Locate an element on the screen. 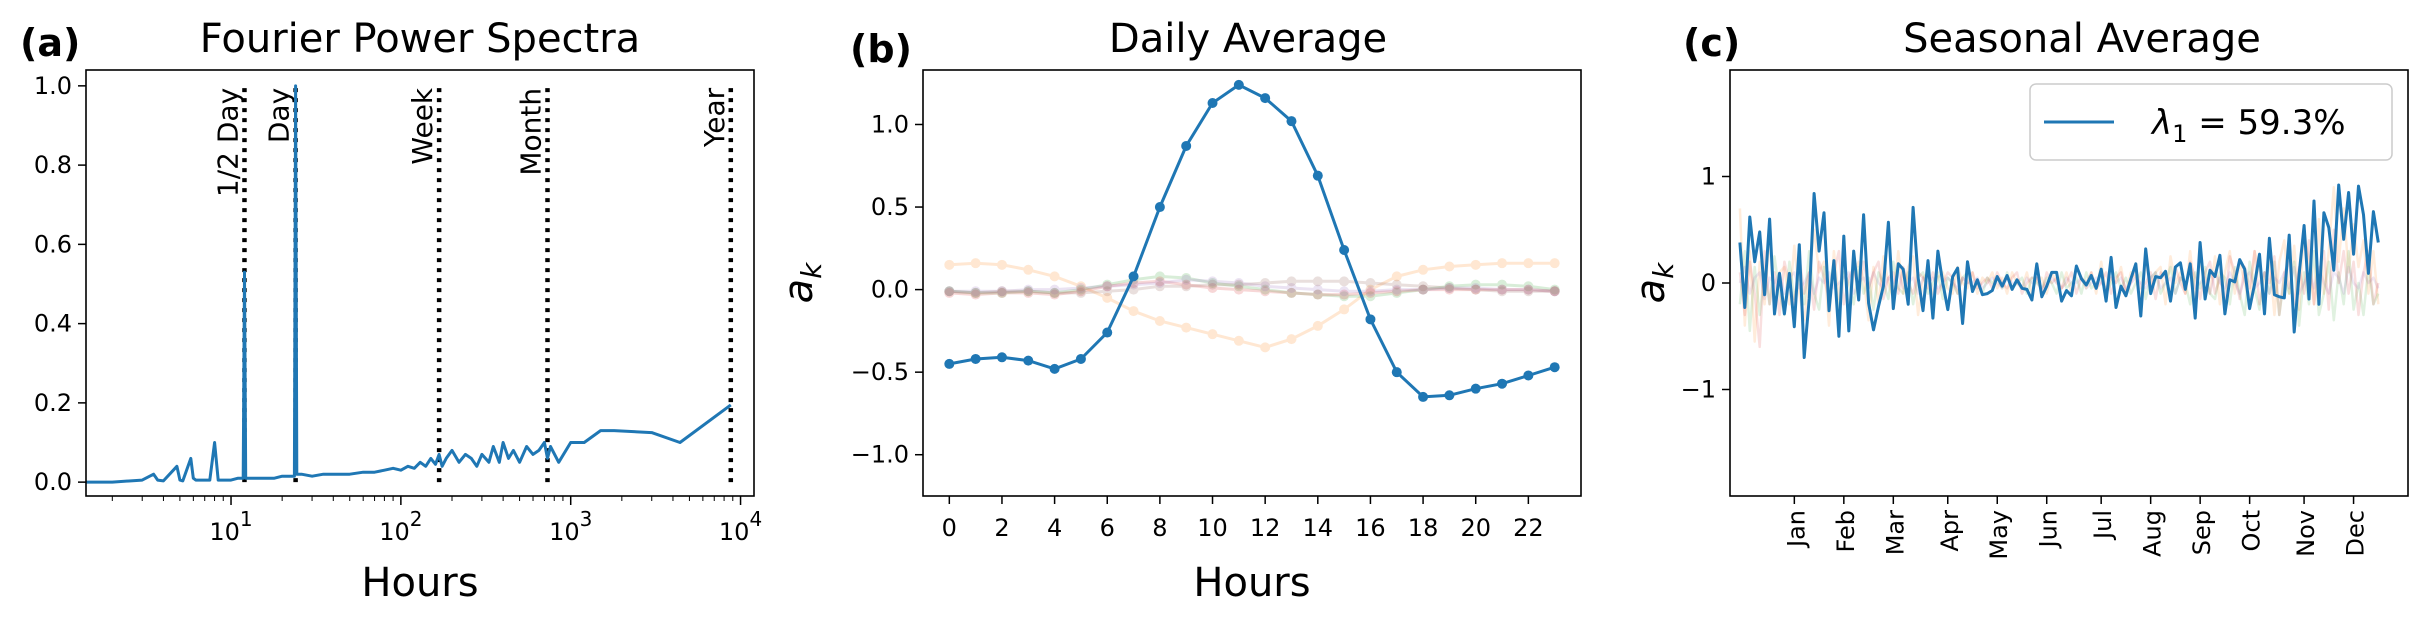 The height and width of the screenshot is (623, 2426). a-x-tick-exp-3: 4 is located at coordinates (755, 519).